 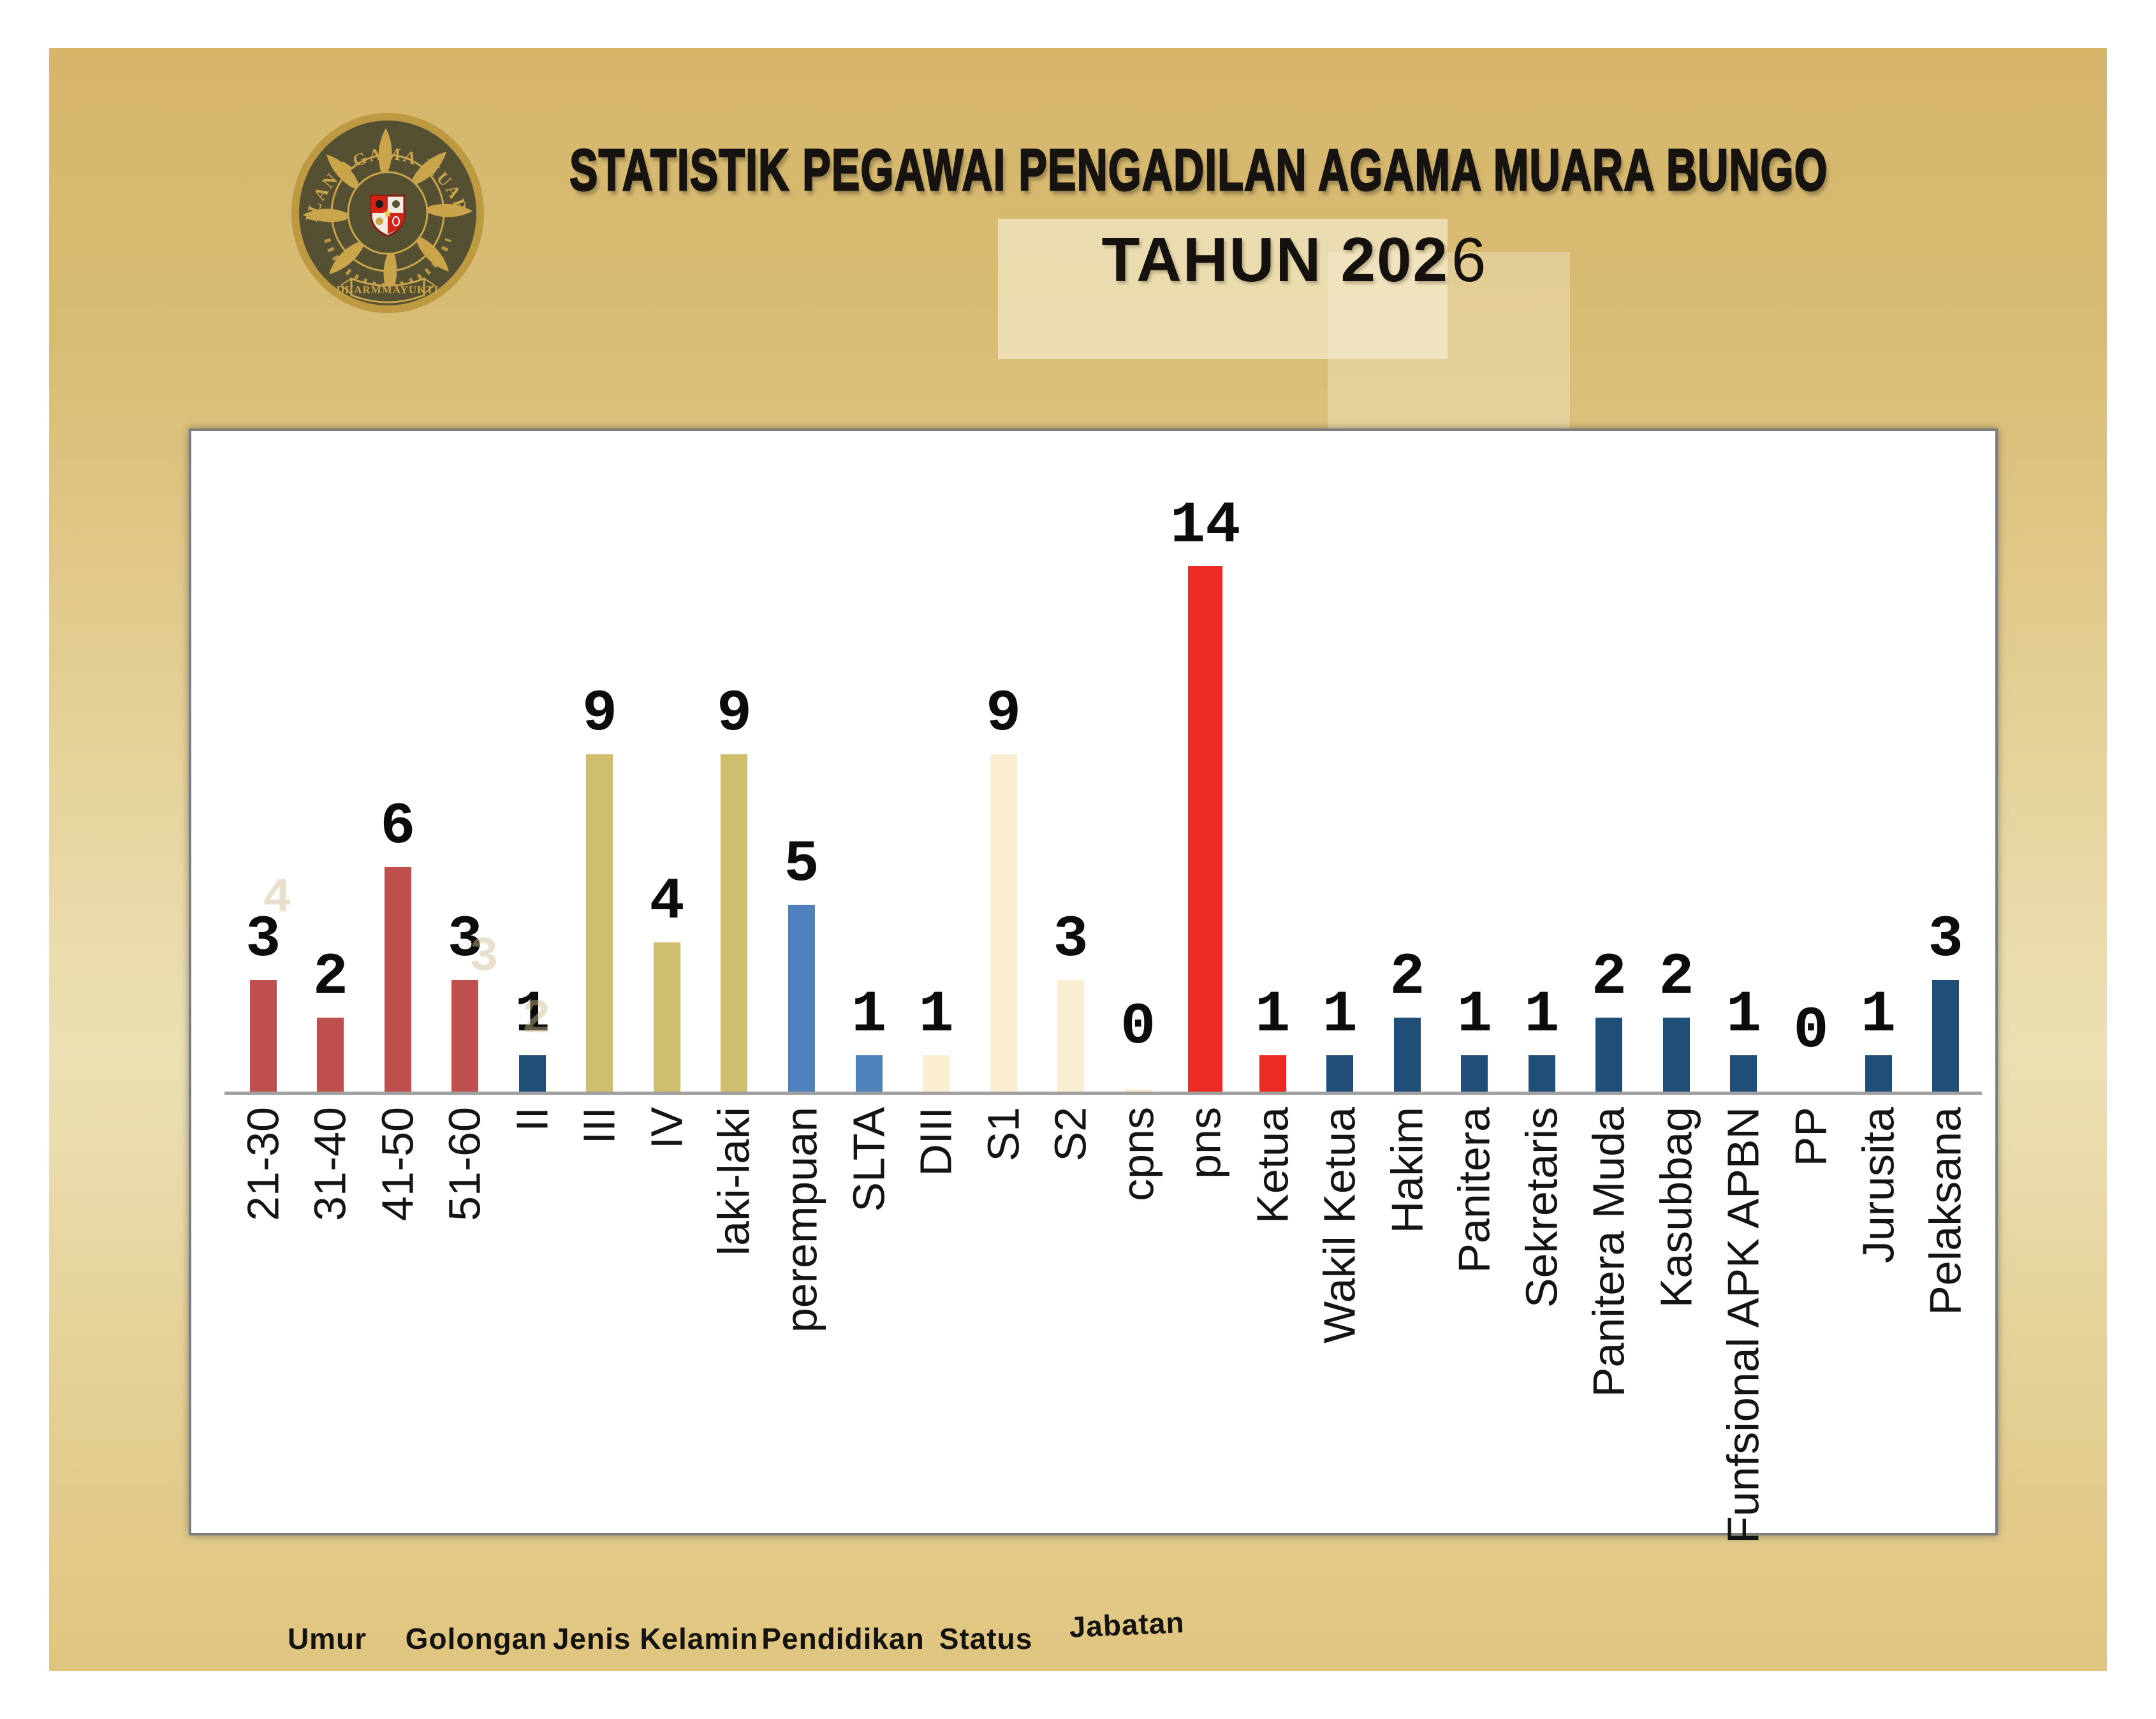 What do you see at coordinates (936, 1141) in the screenshot?
I see `x-tick-label: DIII` at bounding box center [936, 1141].